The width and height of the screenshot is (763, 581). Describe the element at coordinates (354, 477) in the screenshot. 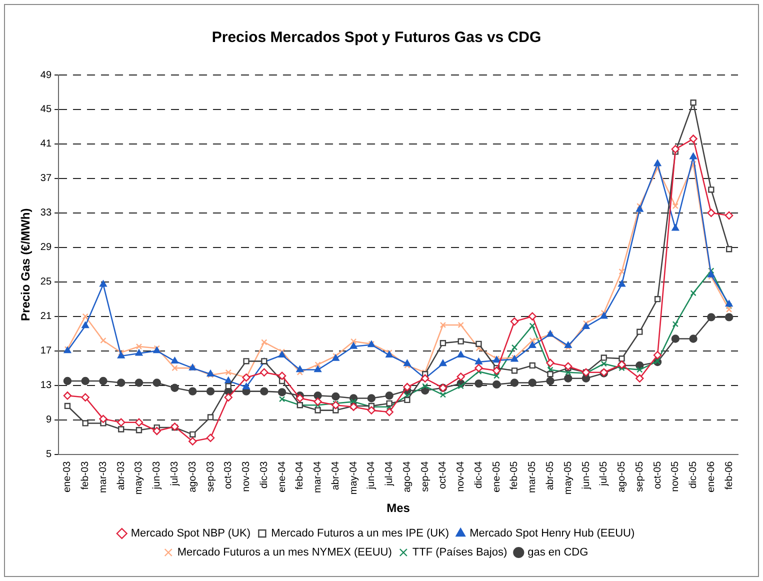

I see `x-tick-label: may-04` at that location.